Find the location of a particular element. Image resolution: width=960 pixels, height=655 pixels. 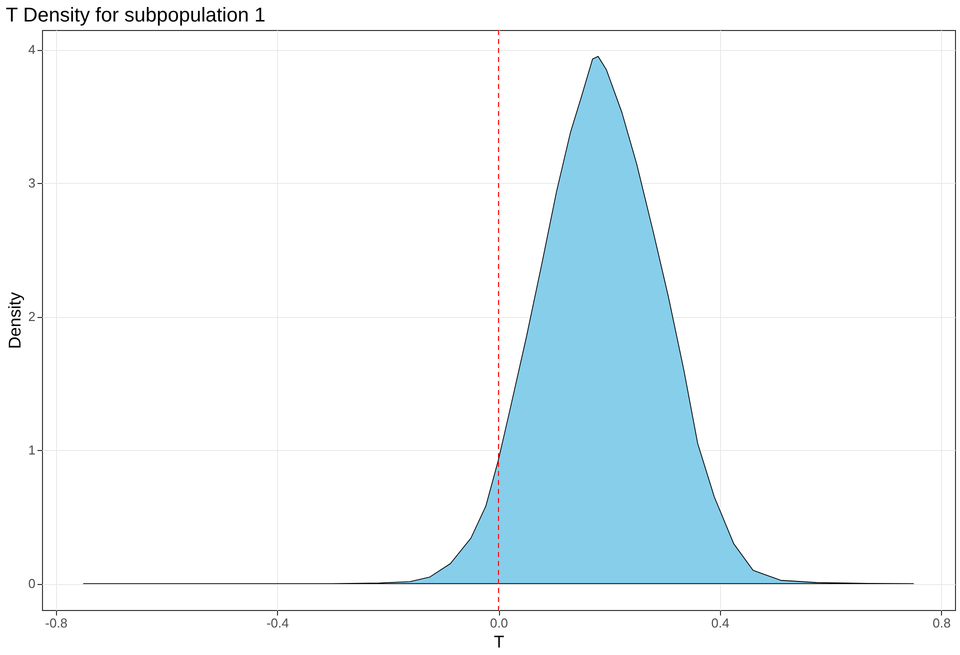

y-tick-label: 0 is located at coordinates (32, 584).